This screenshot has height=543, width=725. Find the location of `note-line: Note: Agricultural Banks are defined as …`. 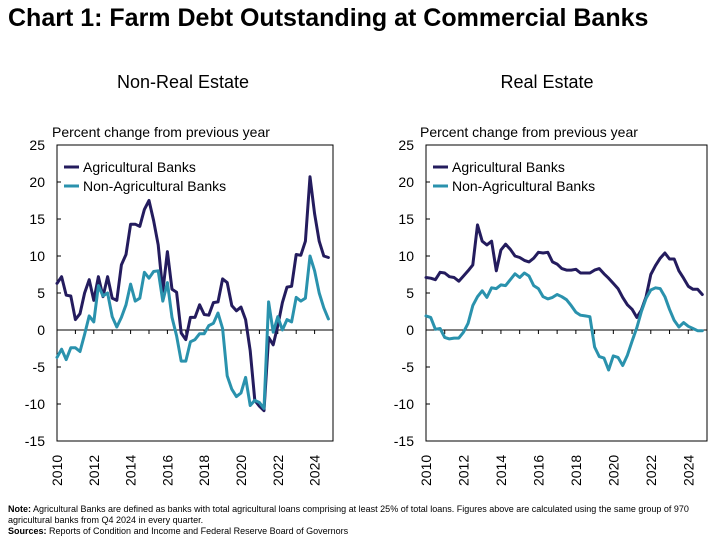

note-line: Note: Agricultural Banks are defined as … is located at coordinates (364, 515).